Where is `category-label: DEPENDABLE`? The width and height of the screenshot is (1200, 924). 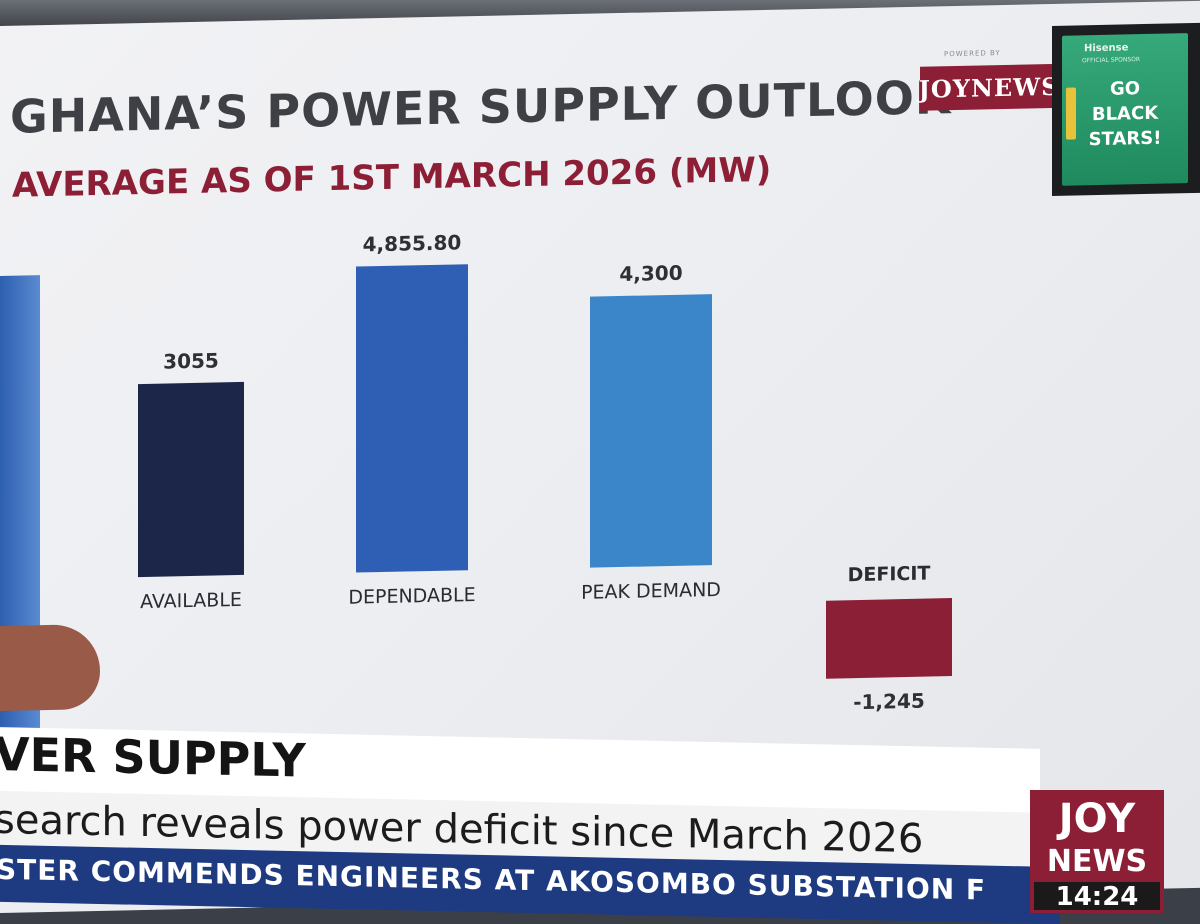
category-label: DEPENDABLE is located at coordinates (412, 596).